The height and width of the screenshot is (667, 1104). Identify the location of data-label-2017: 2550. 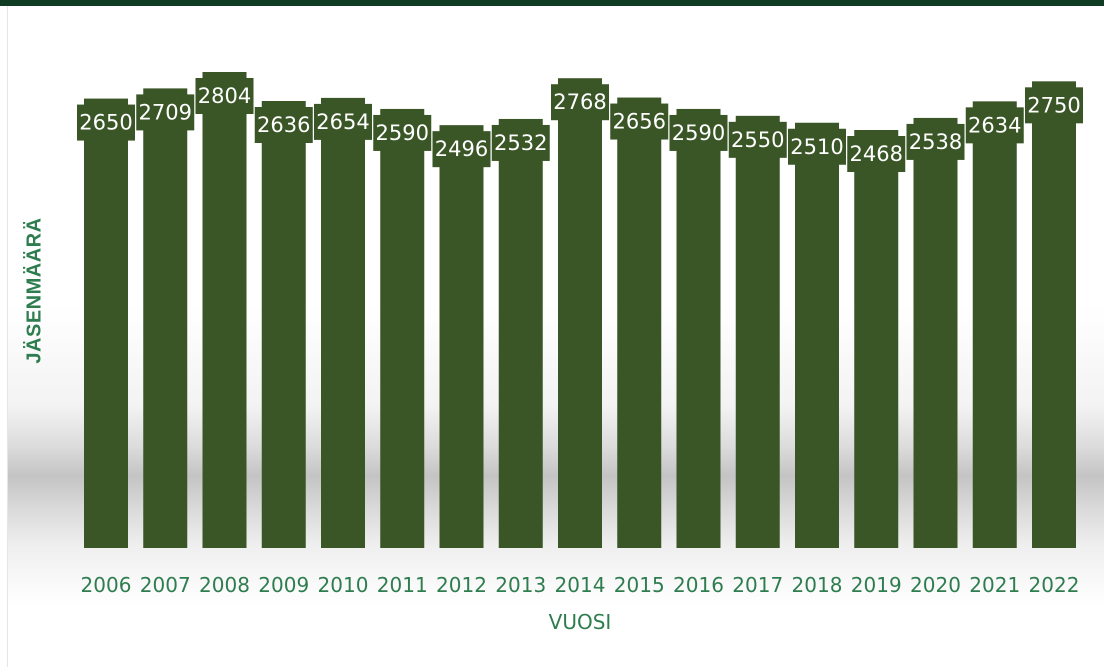
(757, 140).